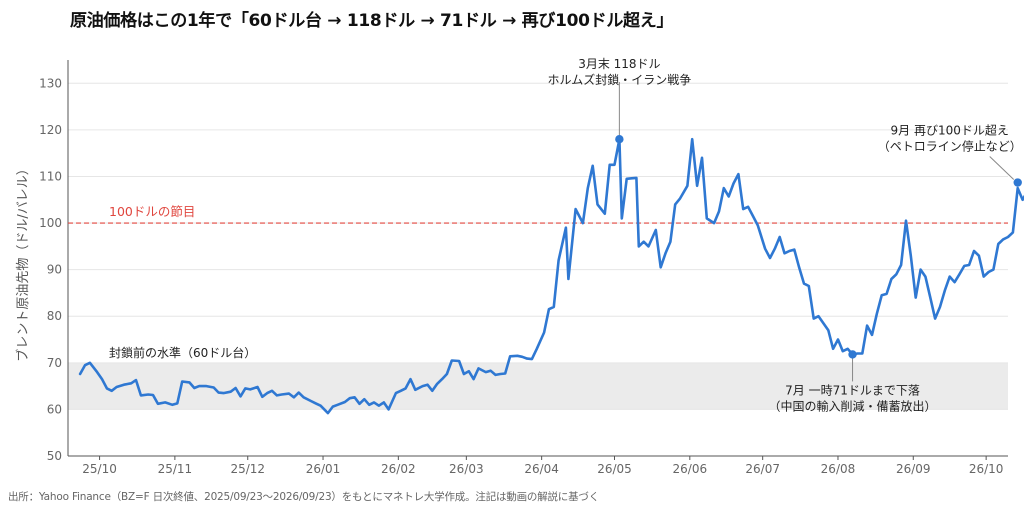  I want to click on x-tick-label: 25/10, so click(99, 469).